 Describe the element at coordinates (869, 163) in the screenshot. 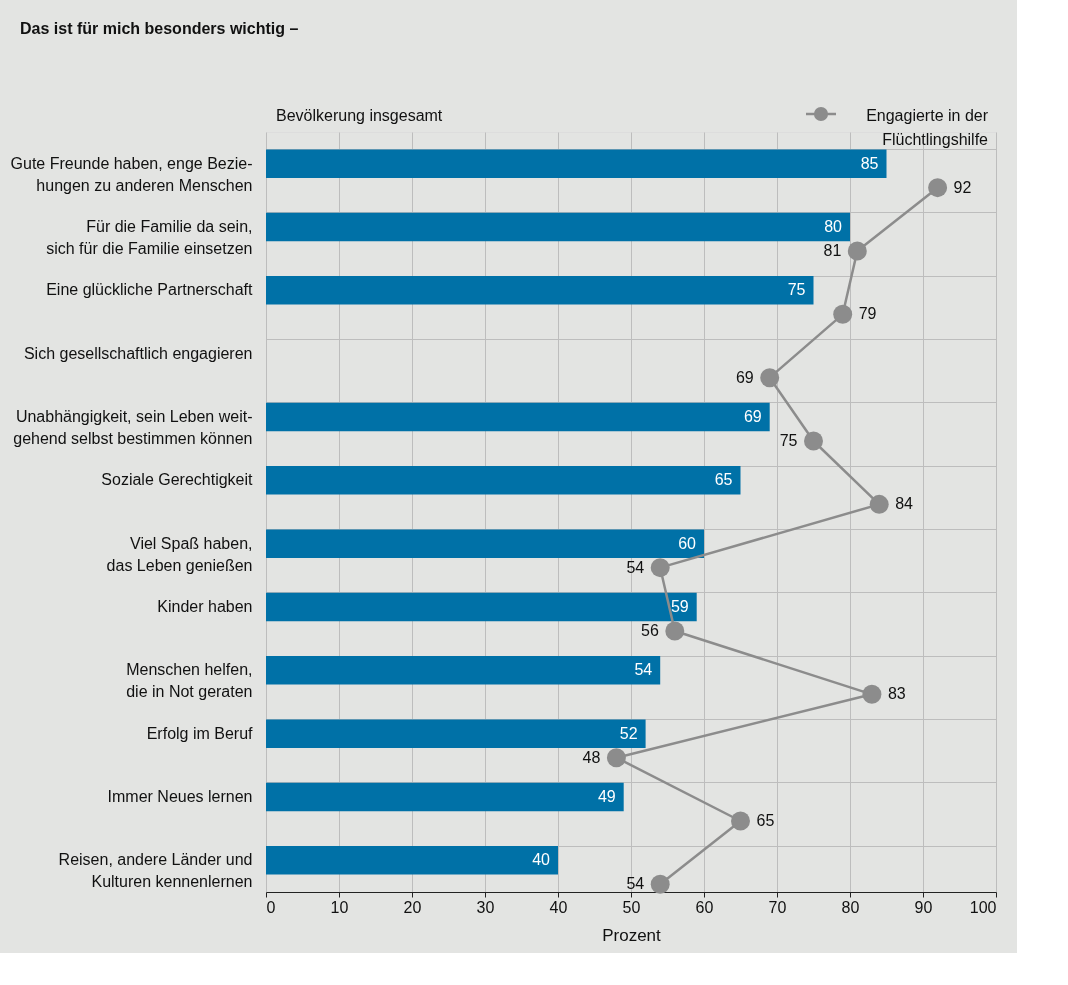

I see `data-label: 85` at that location.